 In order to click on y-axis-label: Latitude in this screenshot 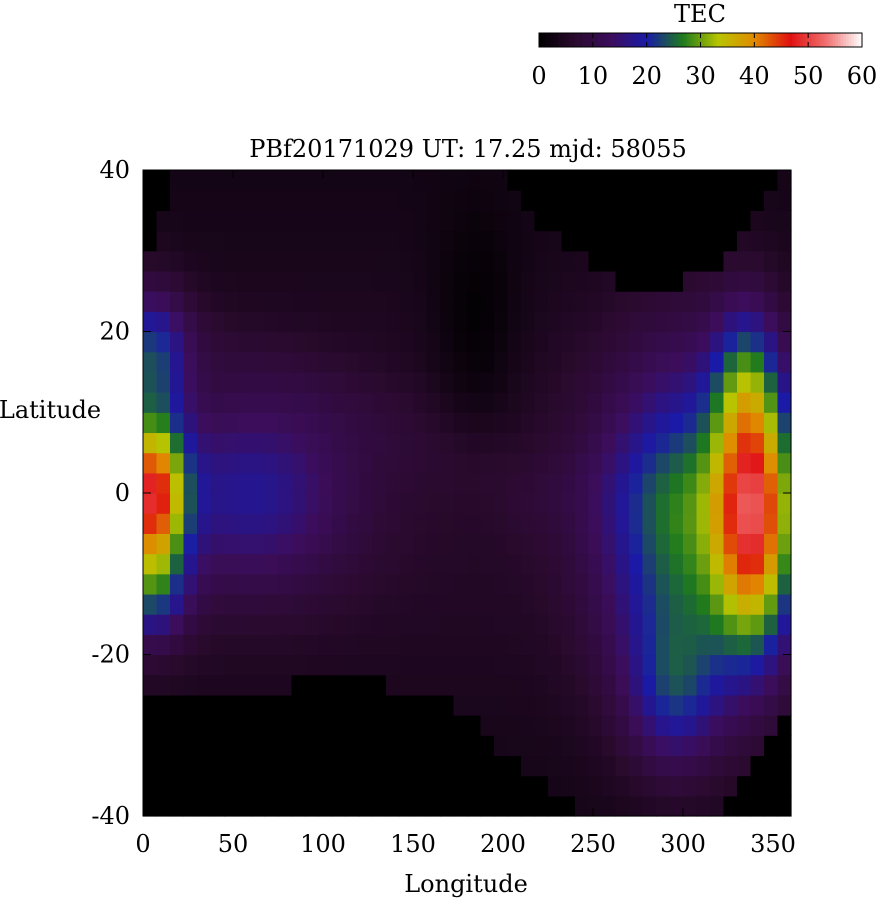, I will do `click(50, 410)`.